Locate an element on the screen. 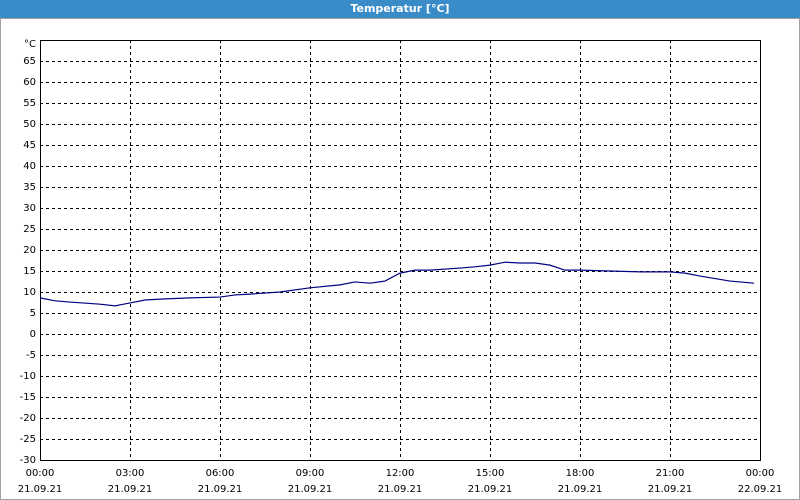  y-tick-label: °C is located at coordinates (30, 44).